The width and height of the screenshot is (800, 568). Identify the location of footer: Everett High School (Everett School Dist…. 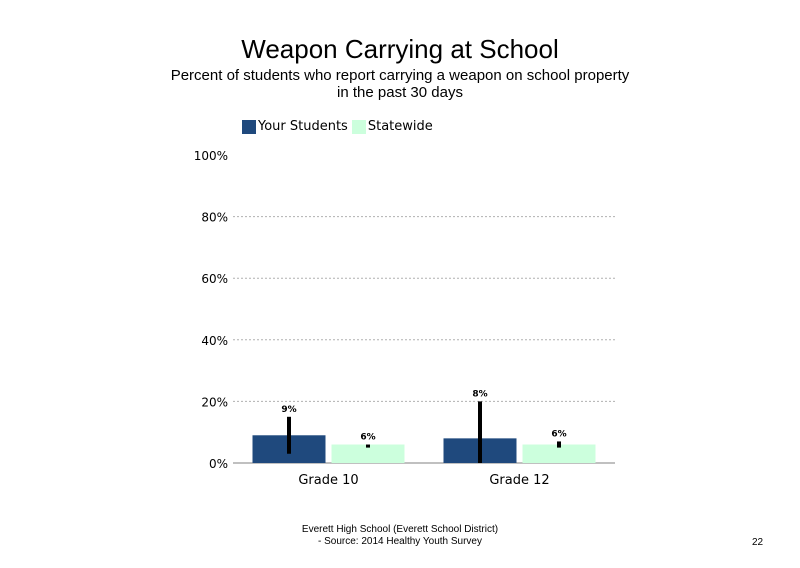
(400, 536).